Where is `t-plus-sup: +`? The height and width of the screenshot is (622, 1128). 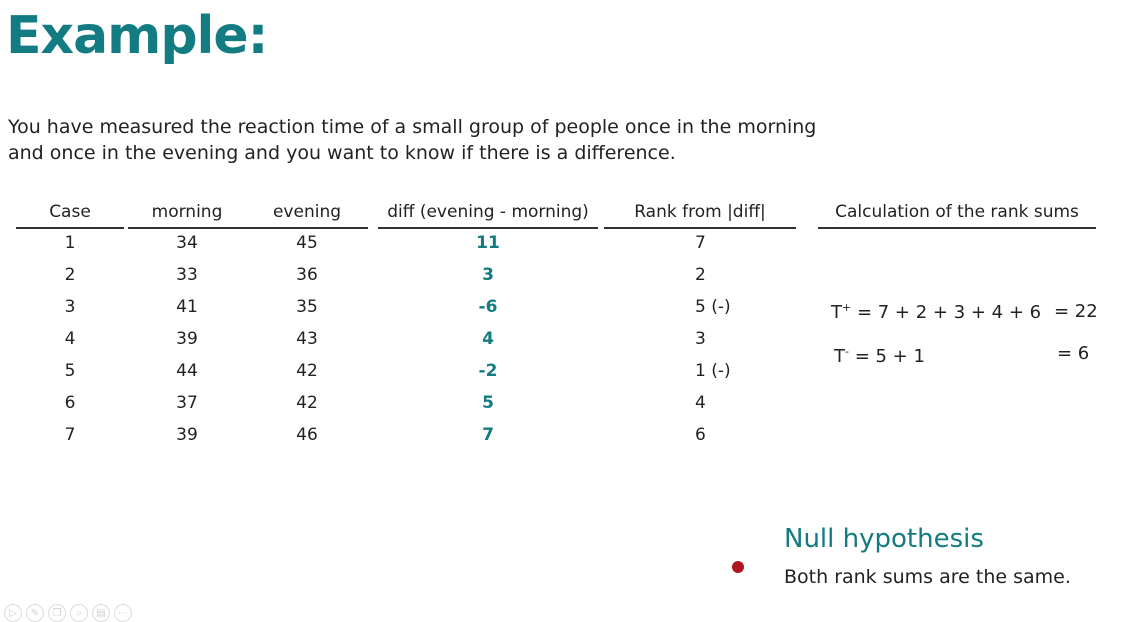 t-plus-sup: + is located at coordinates (847, 307).